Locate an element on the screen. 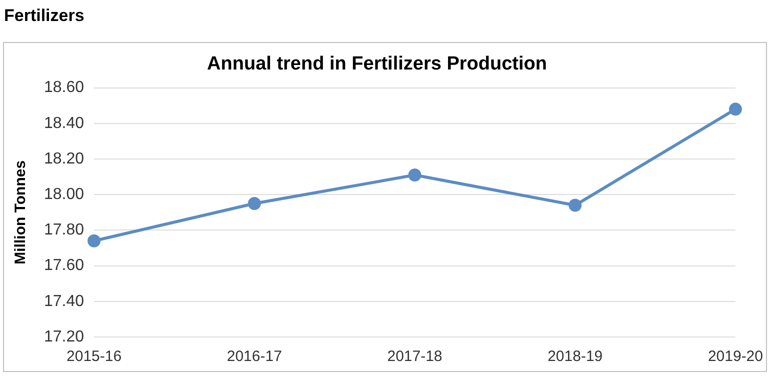 The width and height of the screenshot is (771, 376). y-tick-label: 17.20 is located at coordinates (64, 337).